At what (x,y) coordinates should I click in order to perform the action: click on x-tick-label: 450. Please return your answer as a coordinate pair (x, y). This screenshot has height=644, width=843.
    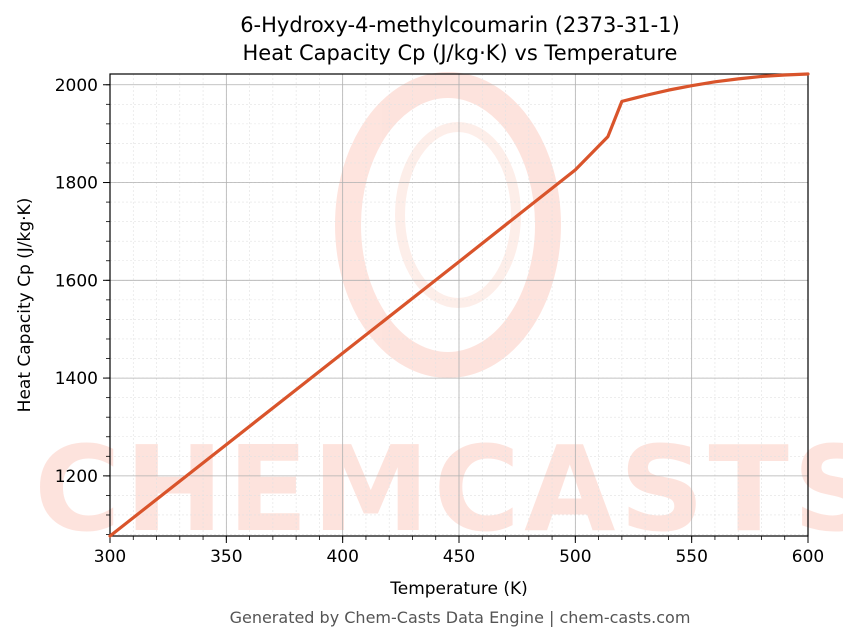
    Looking at the image, I should click on (459, 557).